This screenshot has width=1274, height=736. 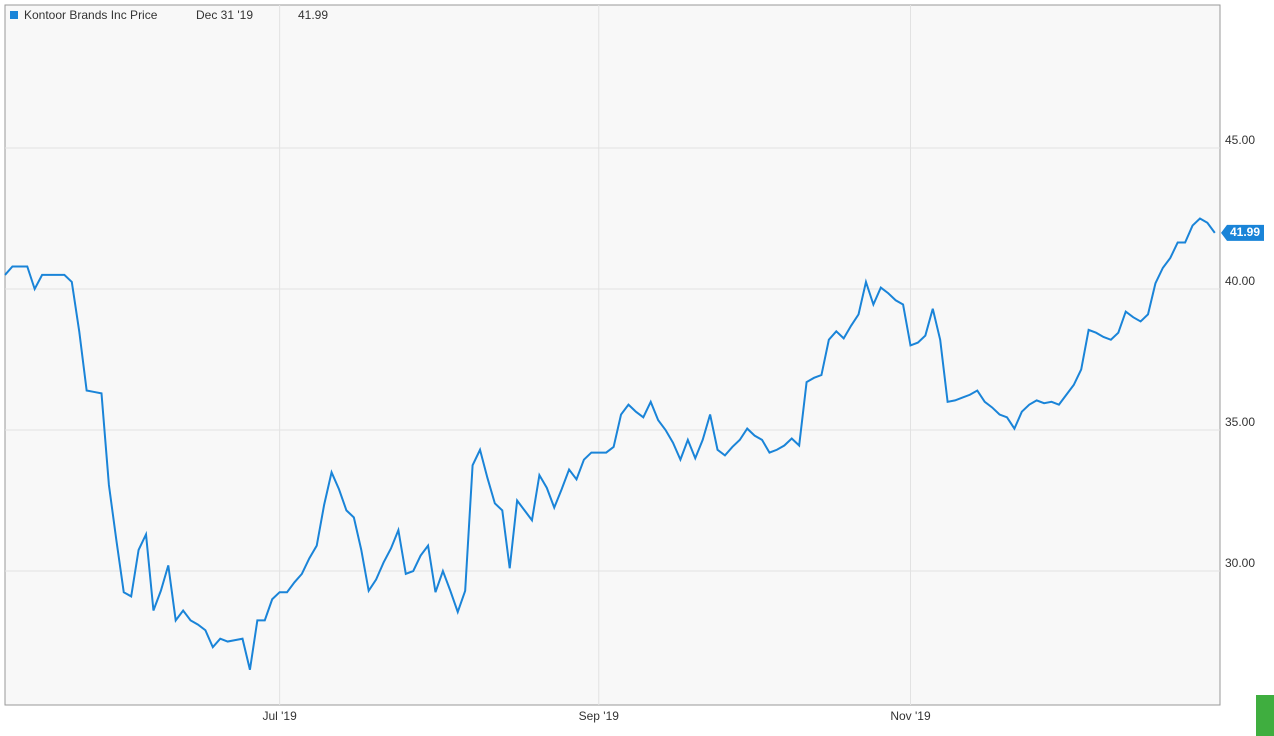 I want to click on y-tick-label: 40.00, so click(x=1240, y=281).